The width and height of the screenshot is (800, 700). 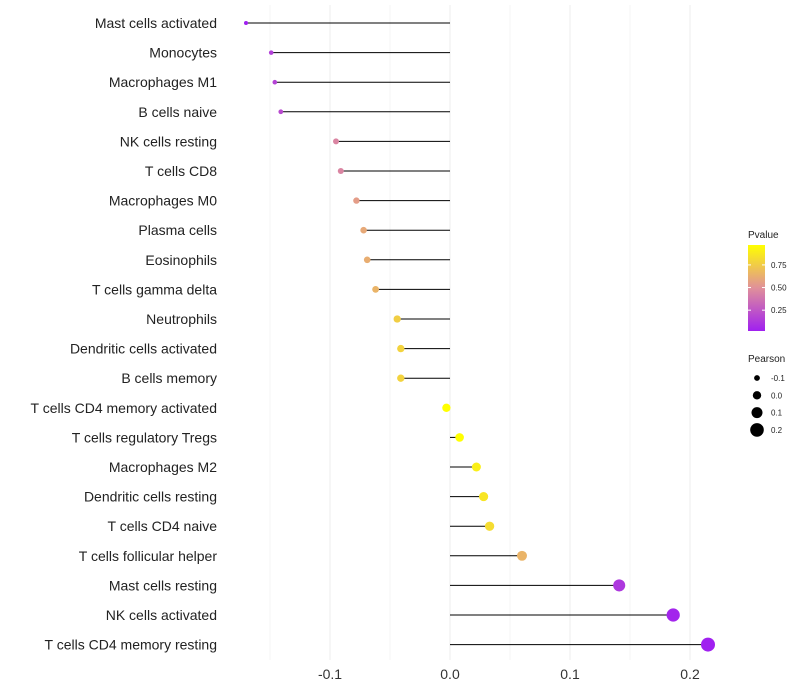 I want to click on size-legend-label: 0.1, so click(x=777, y=413).